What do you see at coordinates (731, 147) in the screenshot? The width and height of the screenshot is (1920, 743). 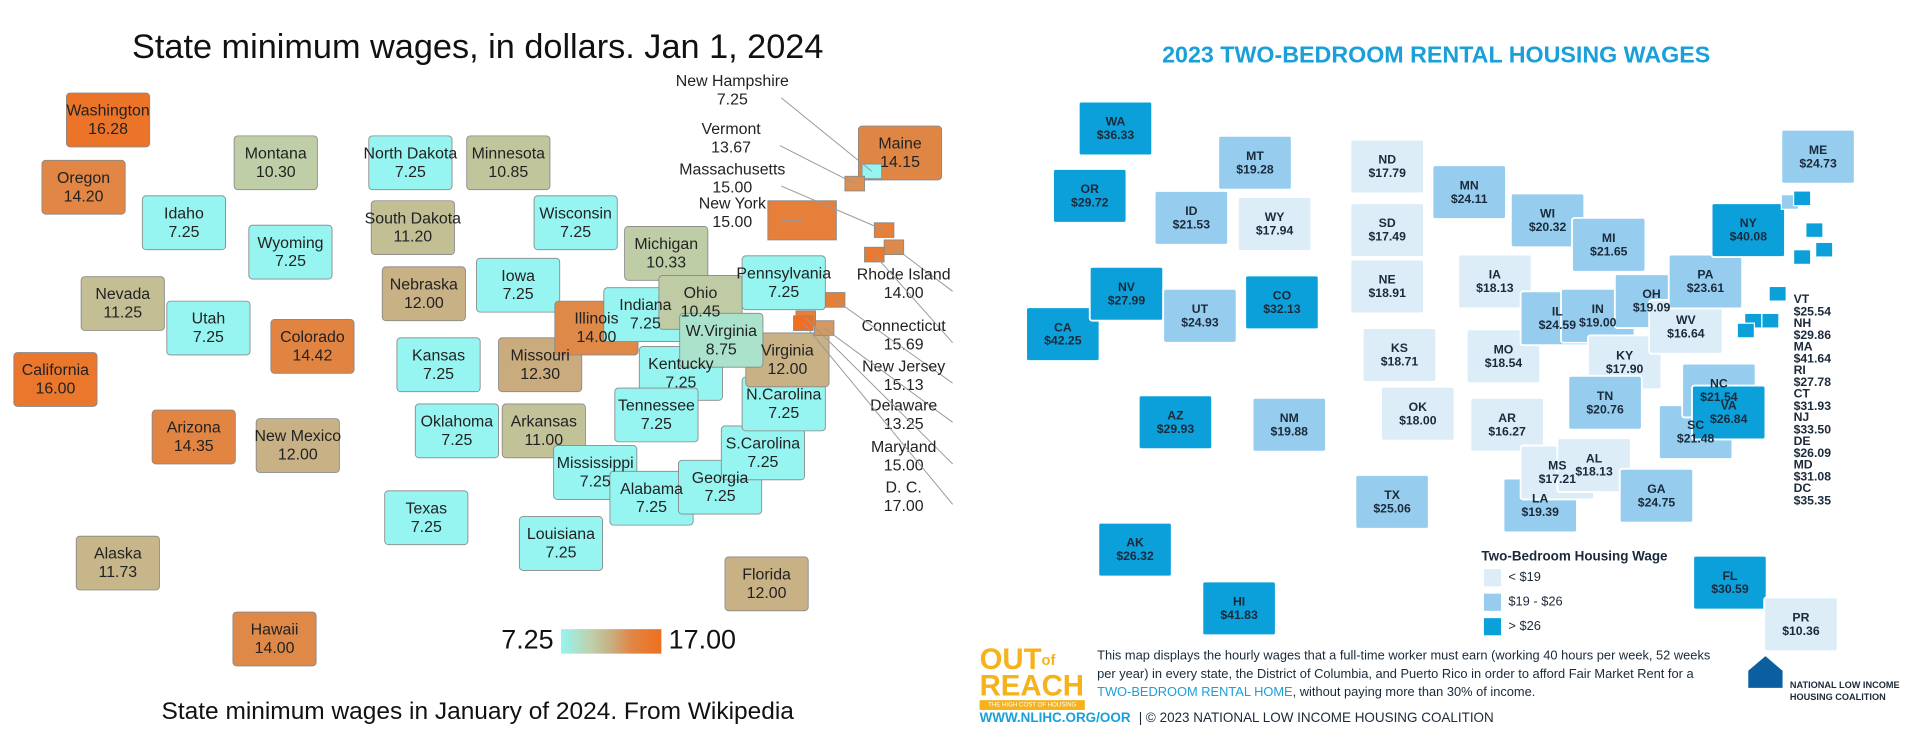 I see `callout-wage: 13.67` at bounding box center [731, 147].